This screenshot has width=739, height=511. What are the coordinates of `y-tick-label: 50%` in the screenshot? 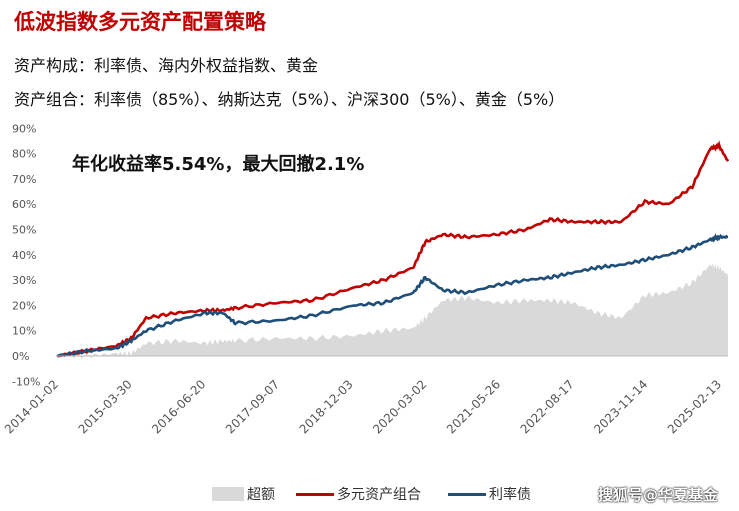 It's located at (24, 230).